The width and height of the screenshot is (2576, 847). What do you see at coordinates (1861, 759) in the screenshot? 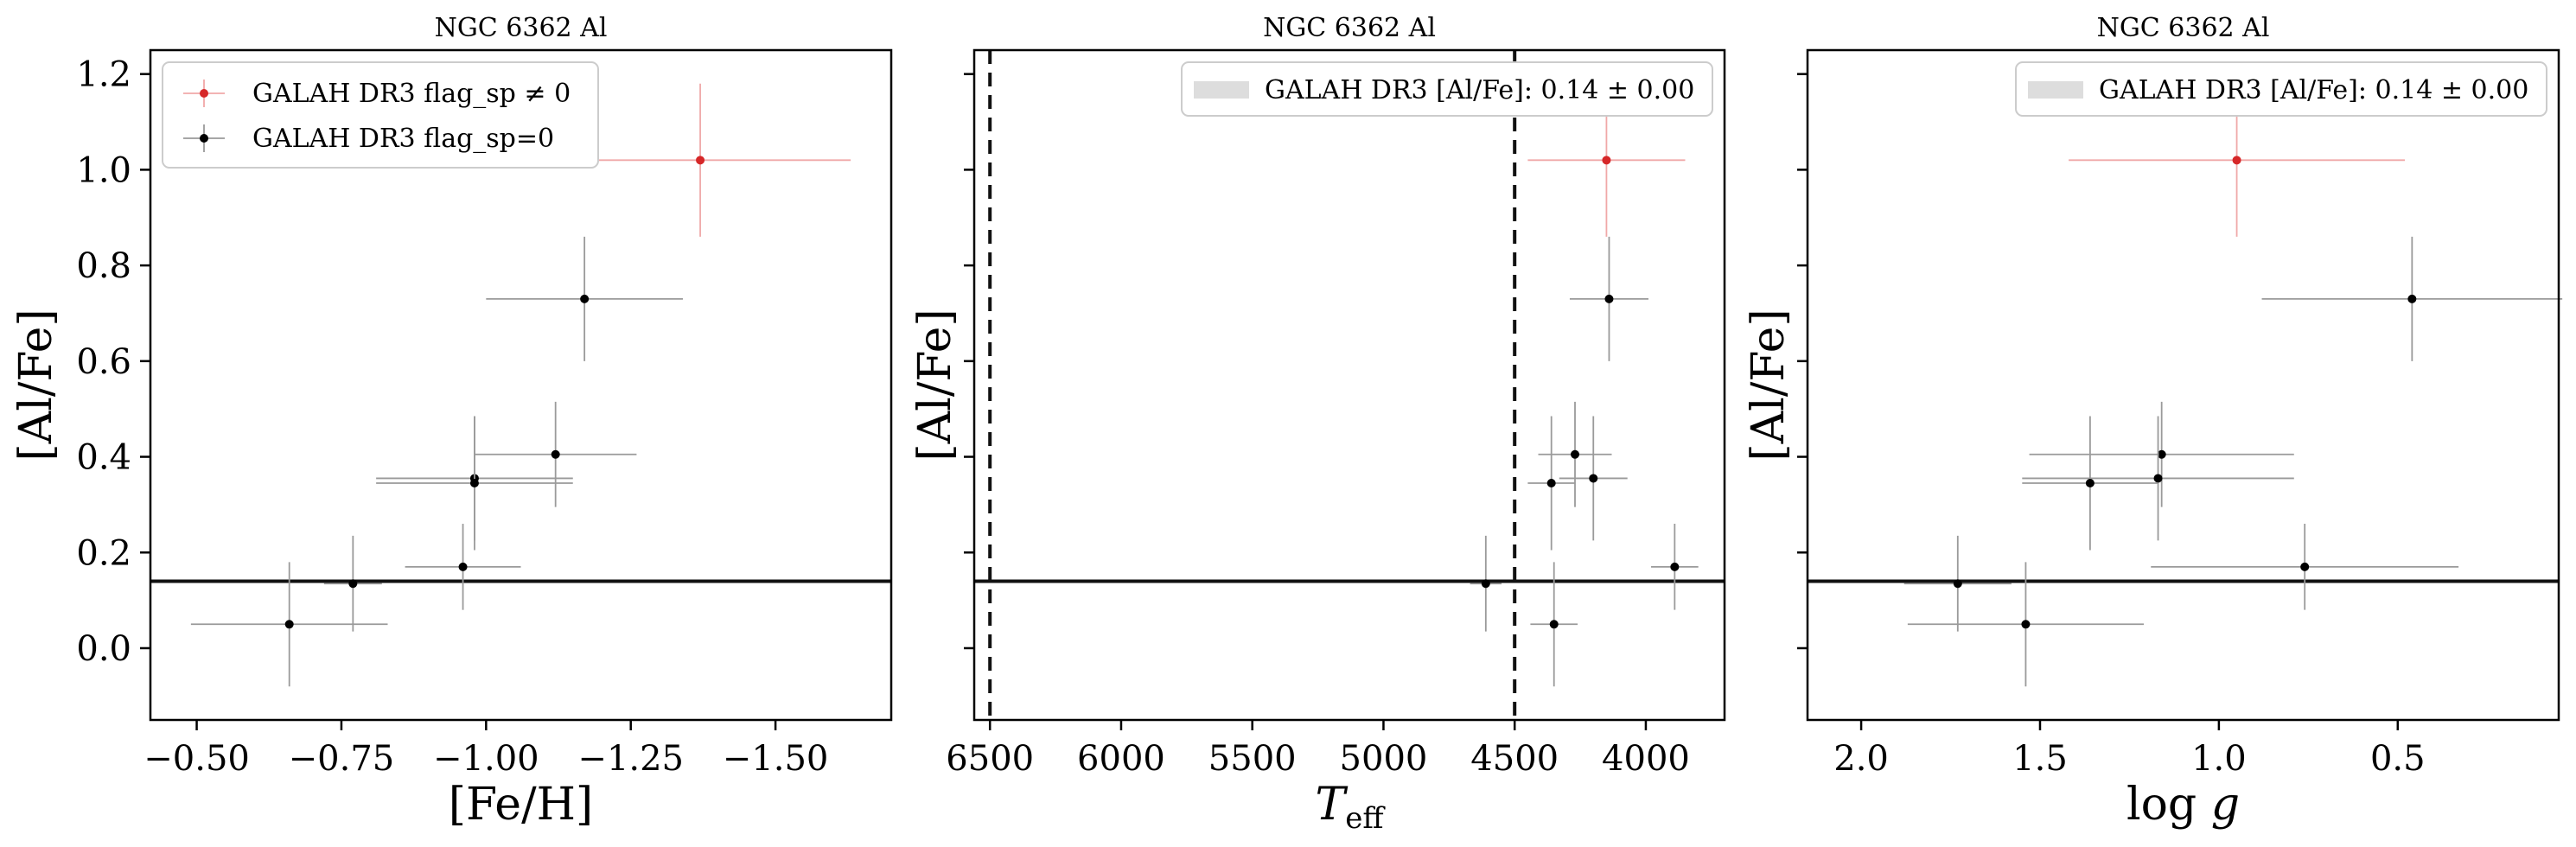
I see `x-tick-label: 2.0` at bounding box center [1861, 759].